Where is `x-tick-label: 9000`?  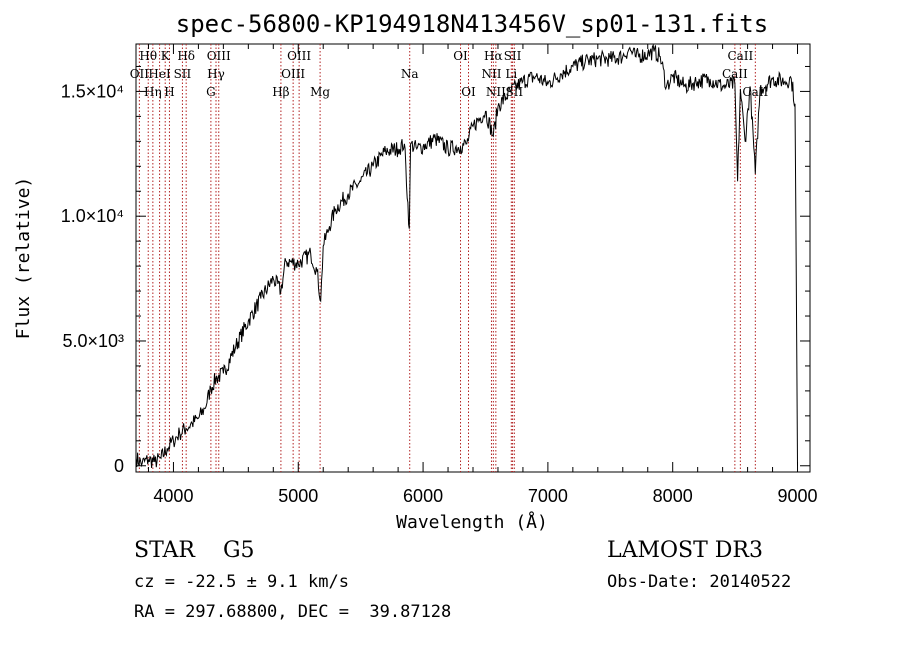 x-tick-label: 9000 is located at coordinates (797, 496).